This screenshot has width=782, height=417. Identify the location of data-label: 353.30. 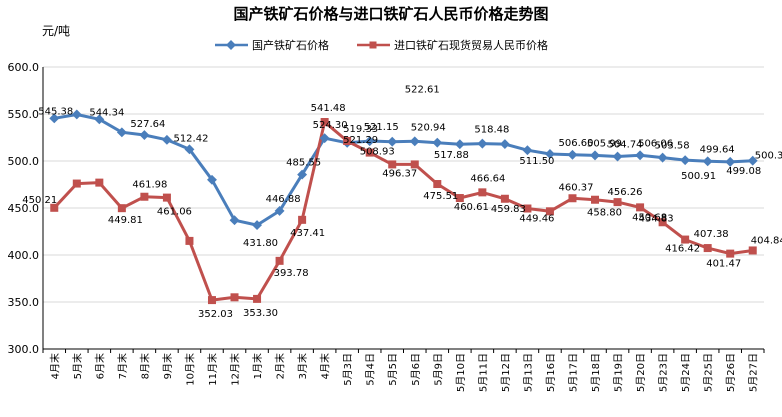
(260, 313).